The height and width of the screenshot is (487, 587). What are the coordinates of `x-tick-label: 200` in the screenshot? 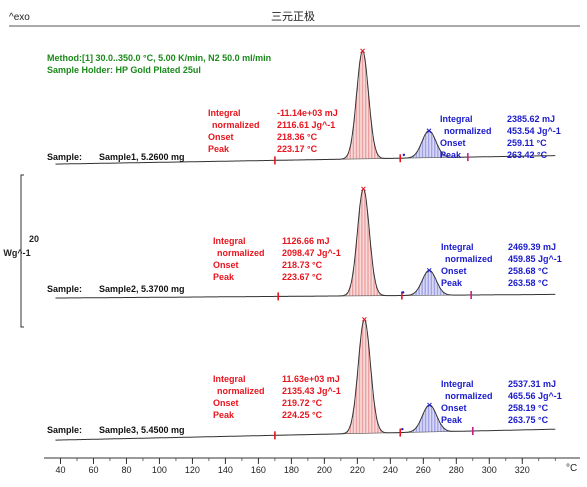 It's located at (324, 470).